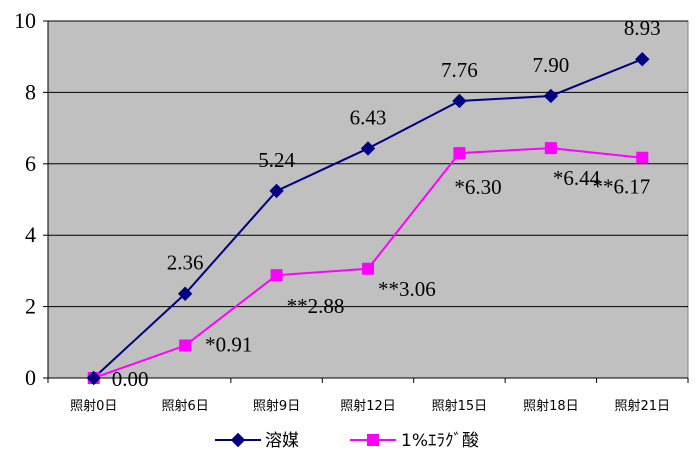 Image resolution: width=699 pixels, height=459 pixels. What do you see at coordinates (643, 406) in the screenshot?
I see `x-tick-label: 照射21日` at bounding box center [643, 406].